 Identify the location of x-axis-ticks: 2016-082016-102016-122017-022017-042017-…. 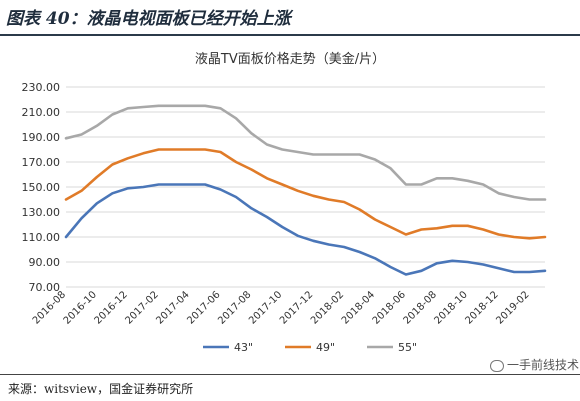
(281, 307).